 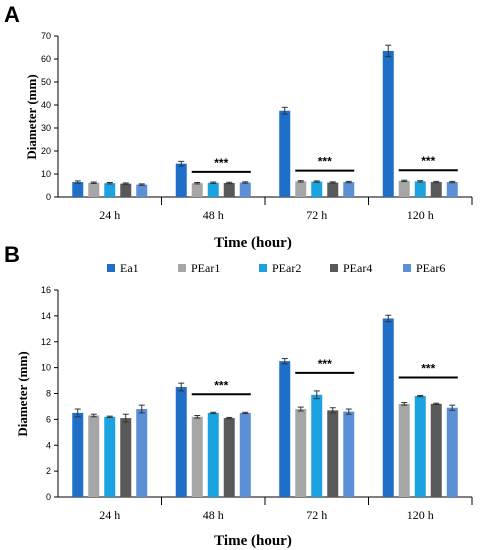 What do you see at coordinates (46, 36) in the screenshot?
I see `chart-a-y-tick-label: 70` at bounding box center [46, 36].